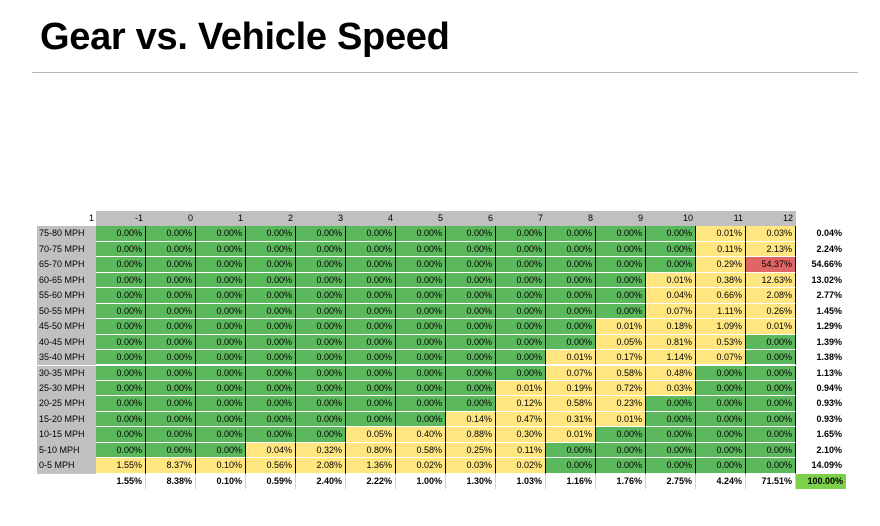 This screenshot has width=880, height=526. I want to click on row-total: 2.24%, so click(821, 249).